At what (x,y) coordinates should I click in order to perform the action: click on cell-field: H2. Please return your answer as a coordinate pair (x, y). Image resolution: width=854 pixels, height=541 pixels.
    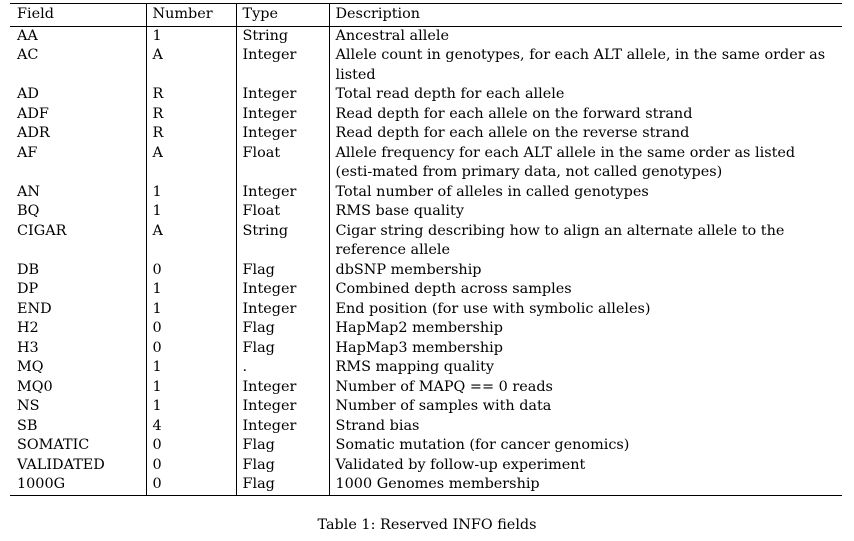
    Looking at the image, I should click on (28, 328).